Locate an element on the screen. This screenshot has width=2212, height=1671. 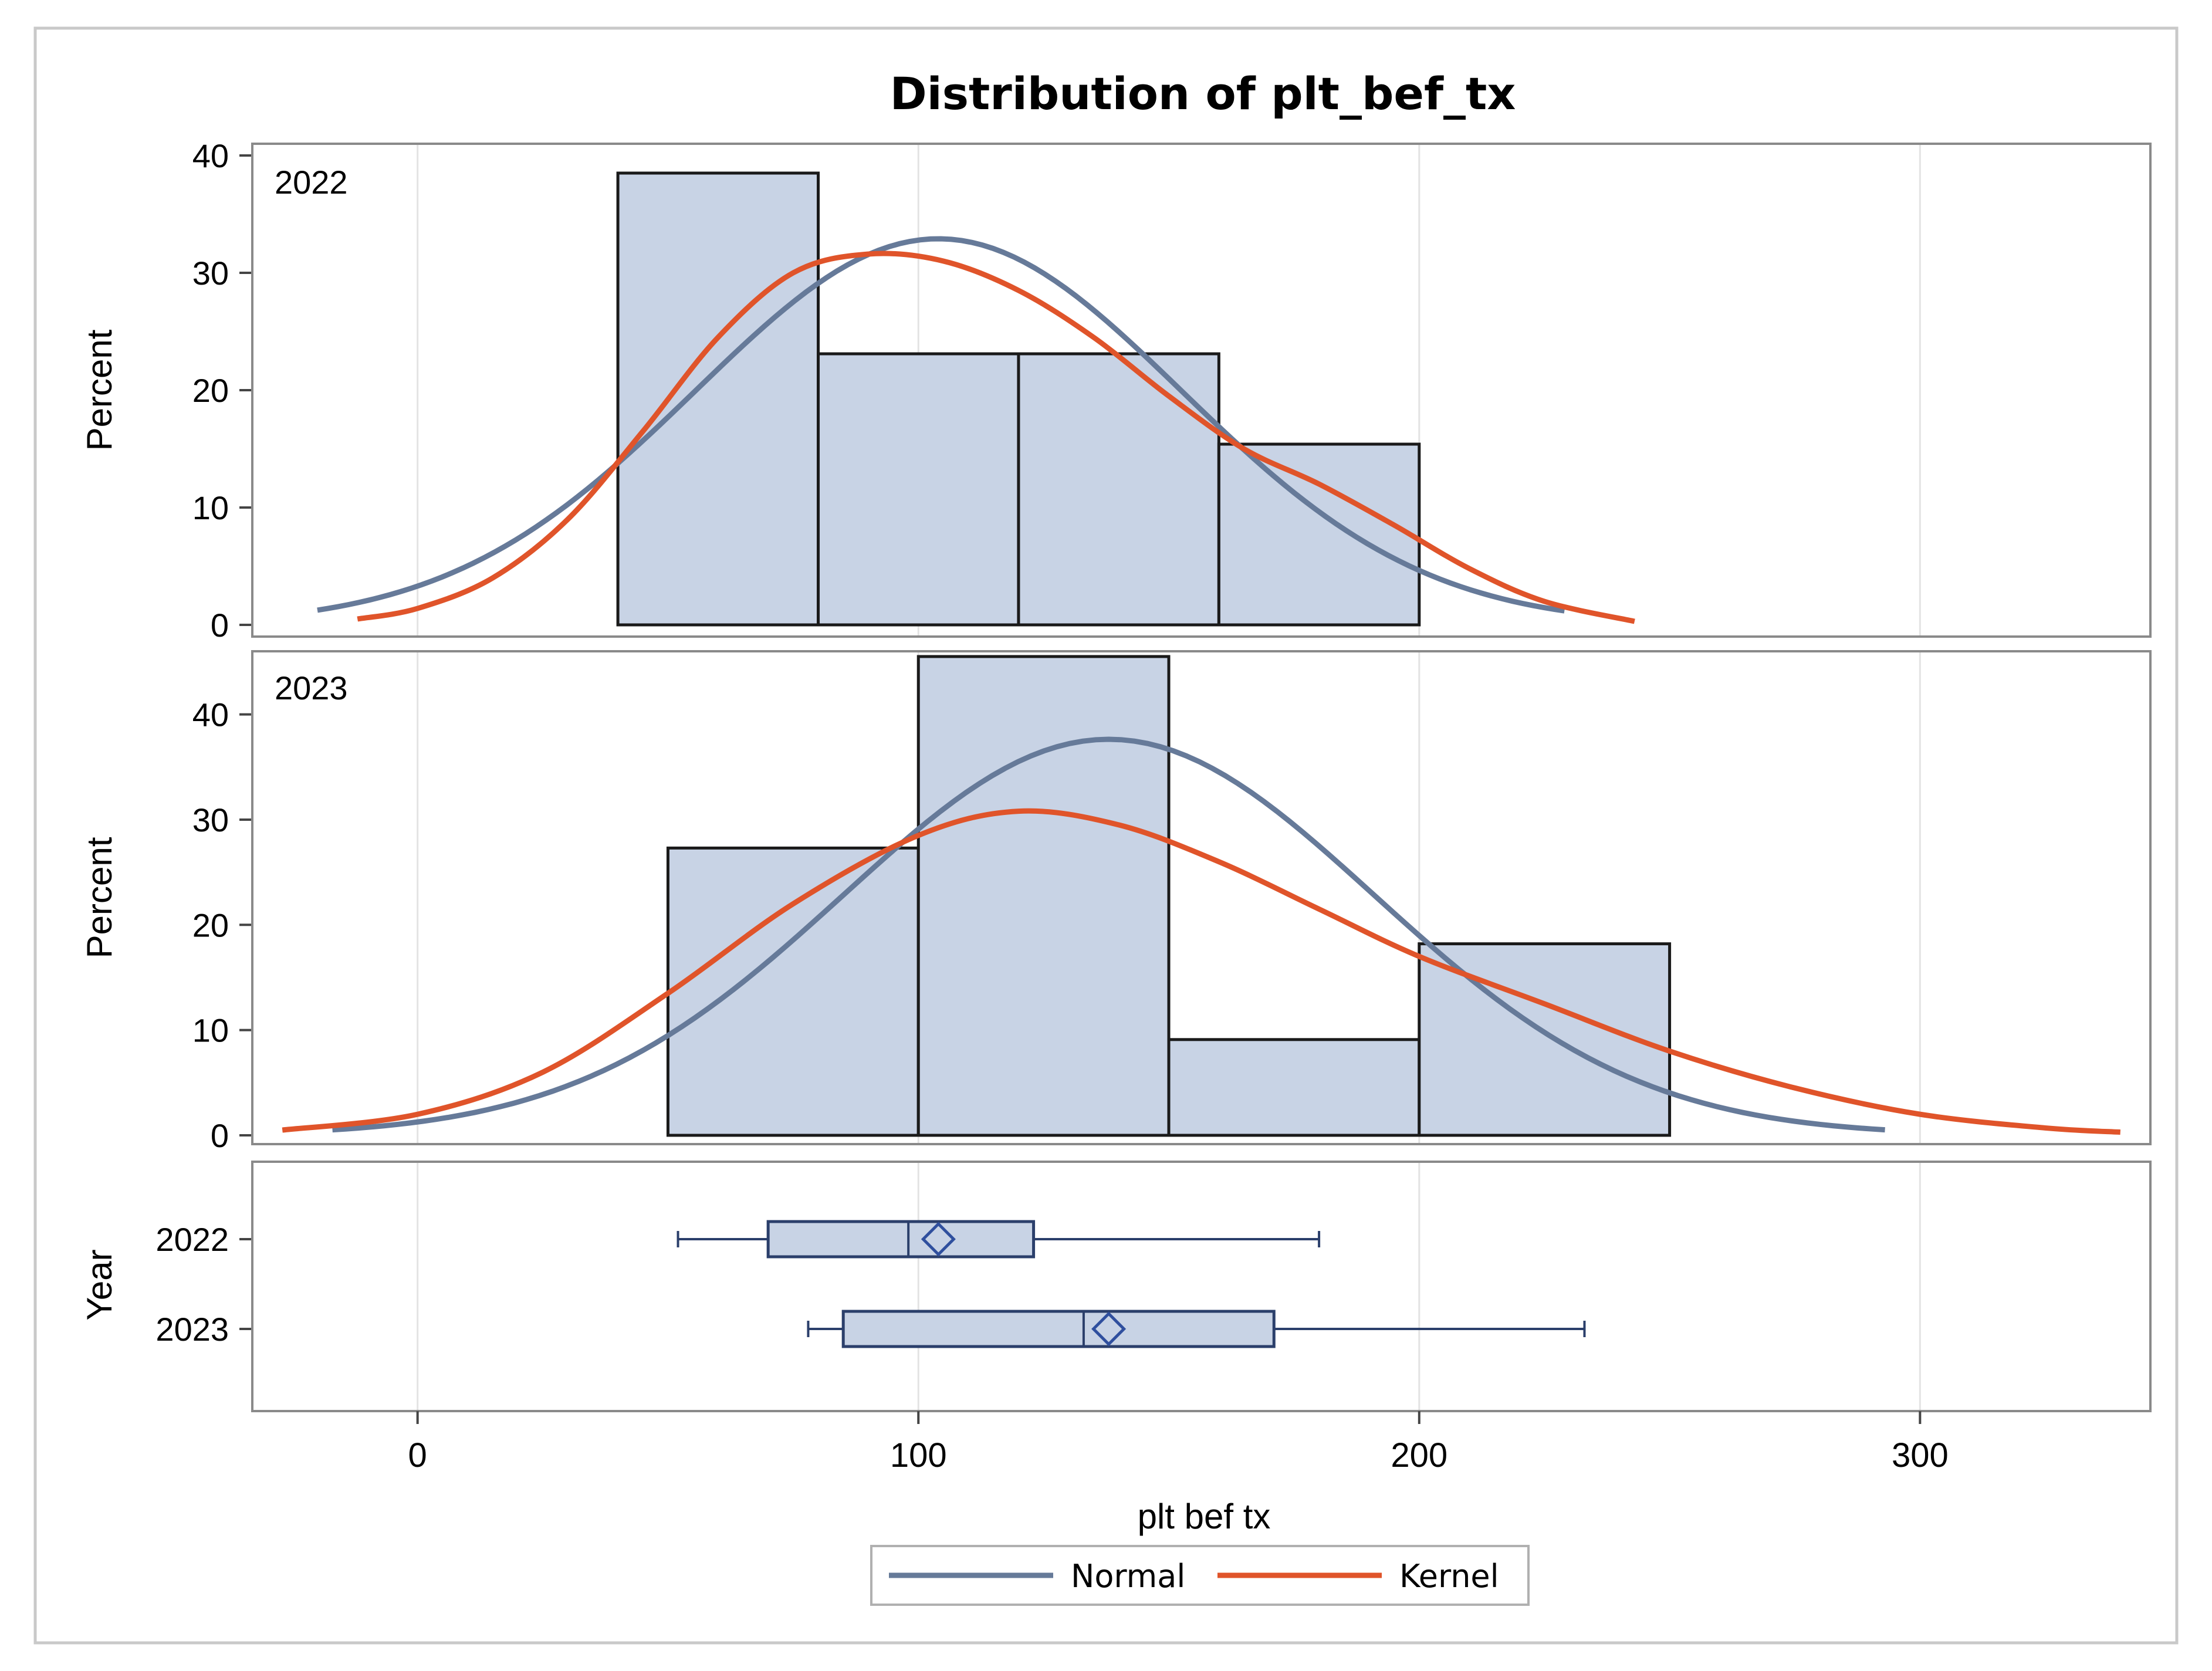
panel-2022-bars is located at coordinates (1018, 399).